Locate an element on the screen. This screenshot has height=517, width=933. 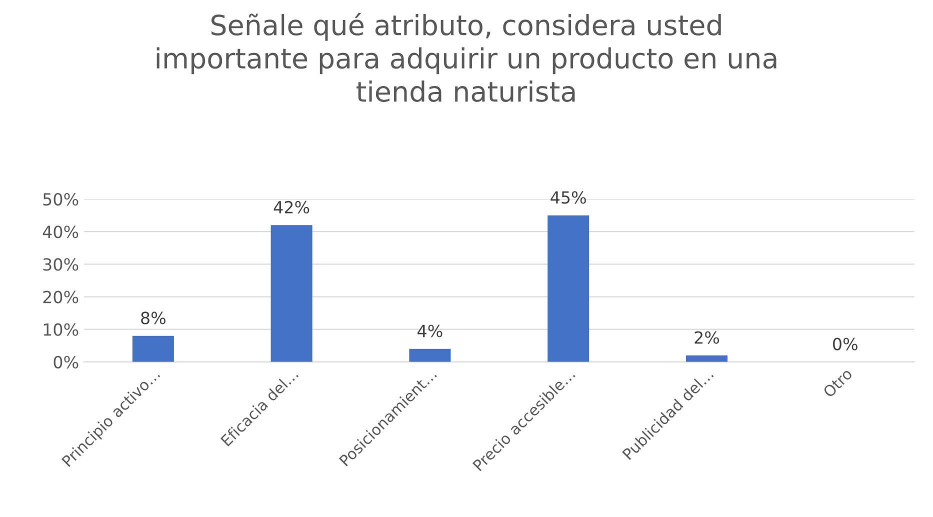
y-tick-label: 10% is located at coordinates (61, 329).